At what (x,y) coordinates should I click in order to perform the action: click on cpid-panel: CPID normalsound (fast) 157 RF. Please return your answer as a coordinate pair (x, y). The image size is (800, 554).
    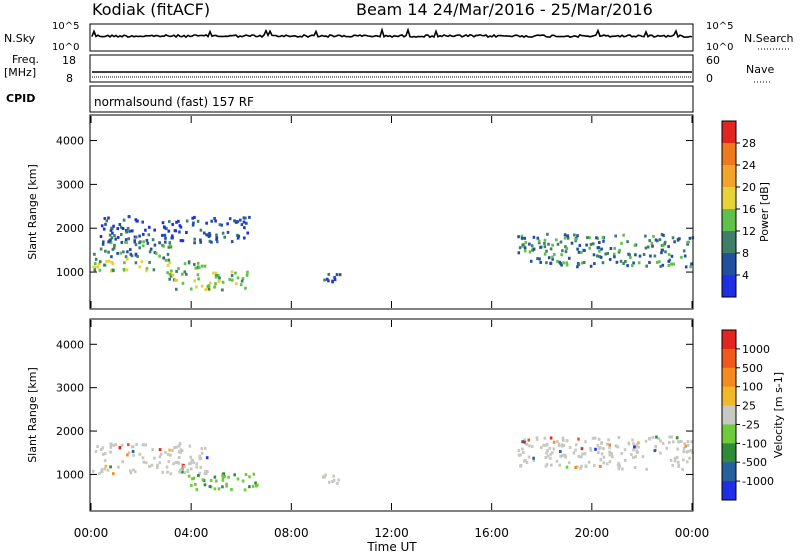
    Looking at the image, I should click on (350, 99).